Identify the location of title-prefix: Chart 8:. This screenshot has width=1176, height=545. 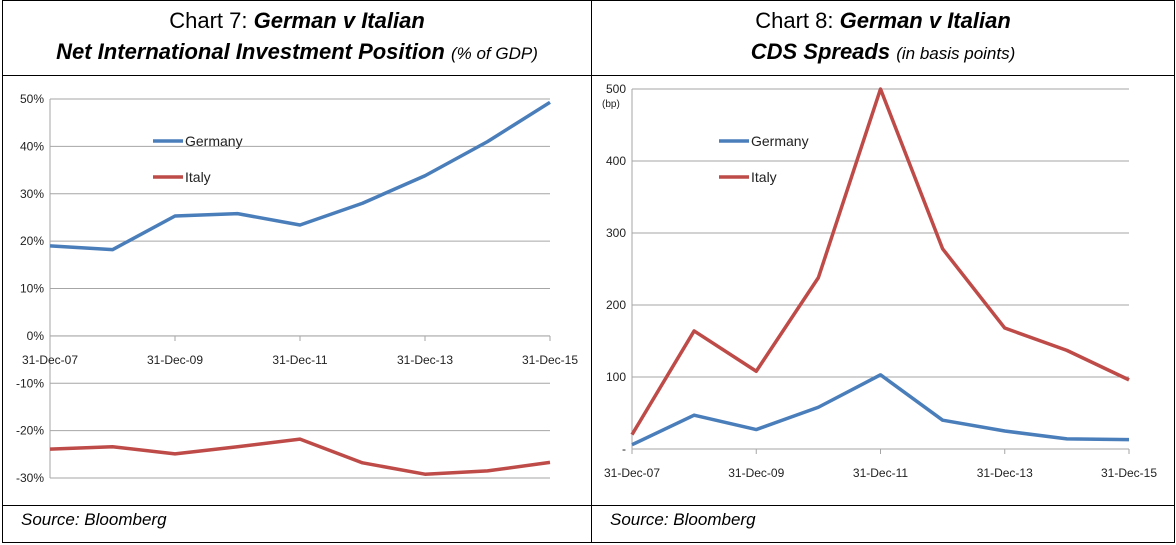
(797, 20).